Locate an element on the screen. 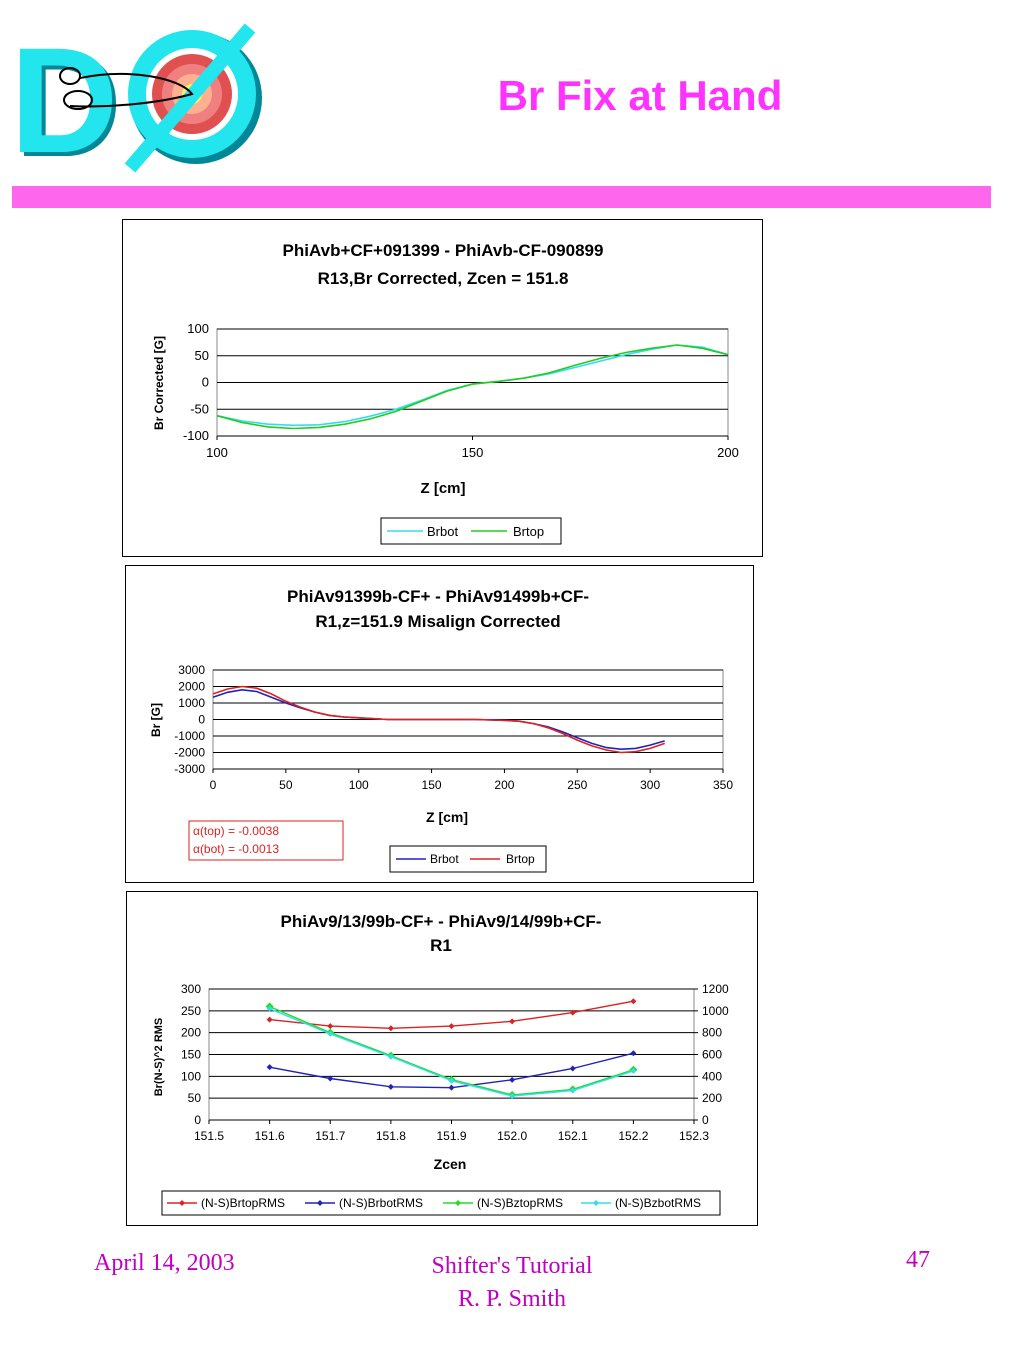 This screenshot has width=1024, height=1365. y-tick-label: 300 is located at coordinates (191, 989).